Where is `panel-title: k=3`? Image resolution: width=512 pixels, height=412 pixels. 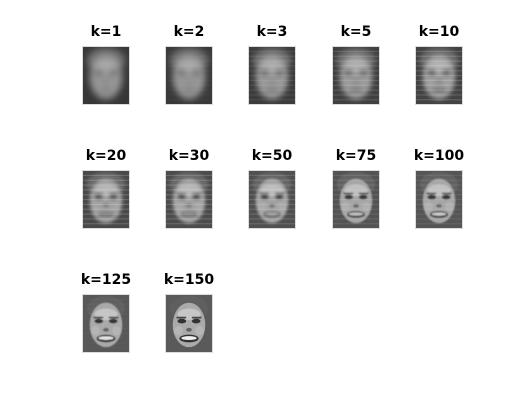
panel-title: k=3 is located at coordinates (272, 32).